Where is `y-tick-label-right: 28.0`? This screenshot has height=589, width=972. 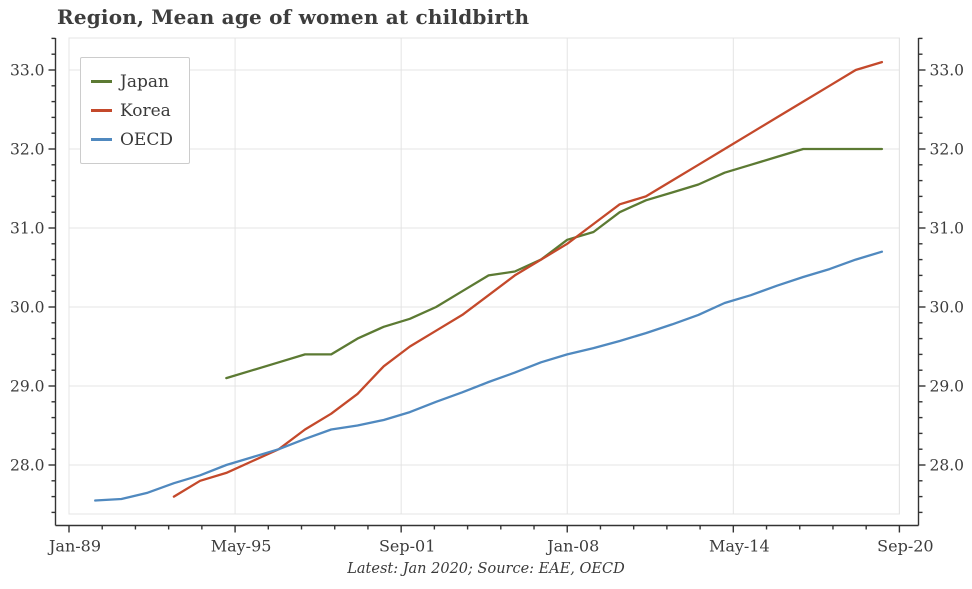 y-tick-label-right: 28.0 is located at coordinates (947, 466).